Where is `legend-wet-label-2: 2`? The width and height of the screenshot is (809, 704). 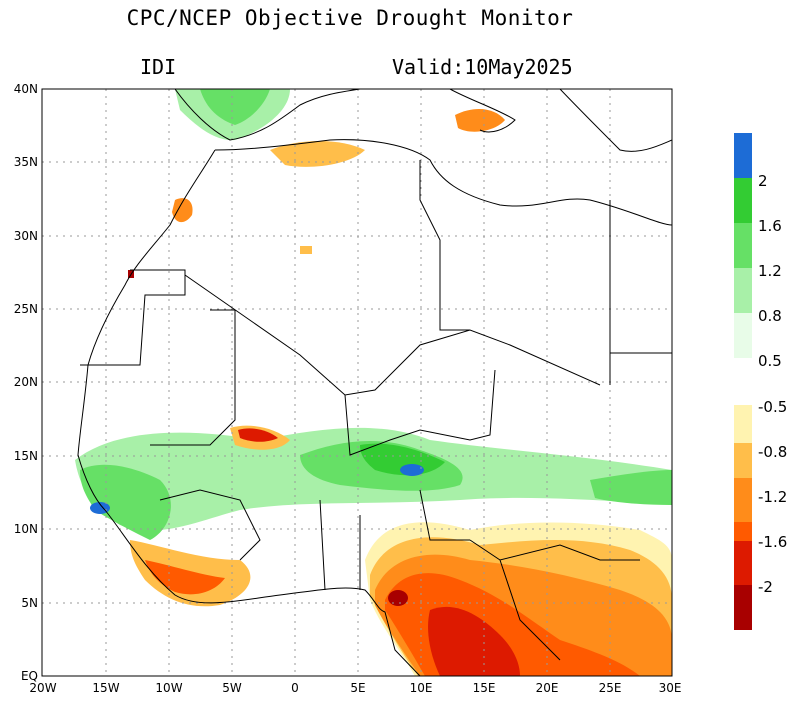
legend-wet-label-2: 2 is located at coordinates (763, 181).